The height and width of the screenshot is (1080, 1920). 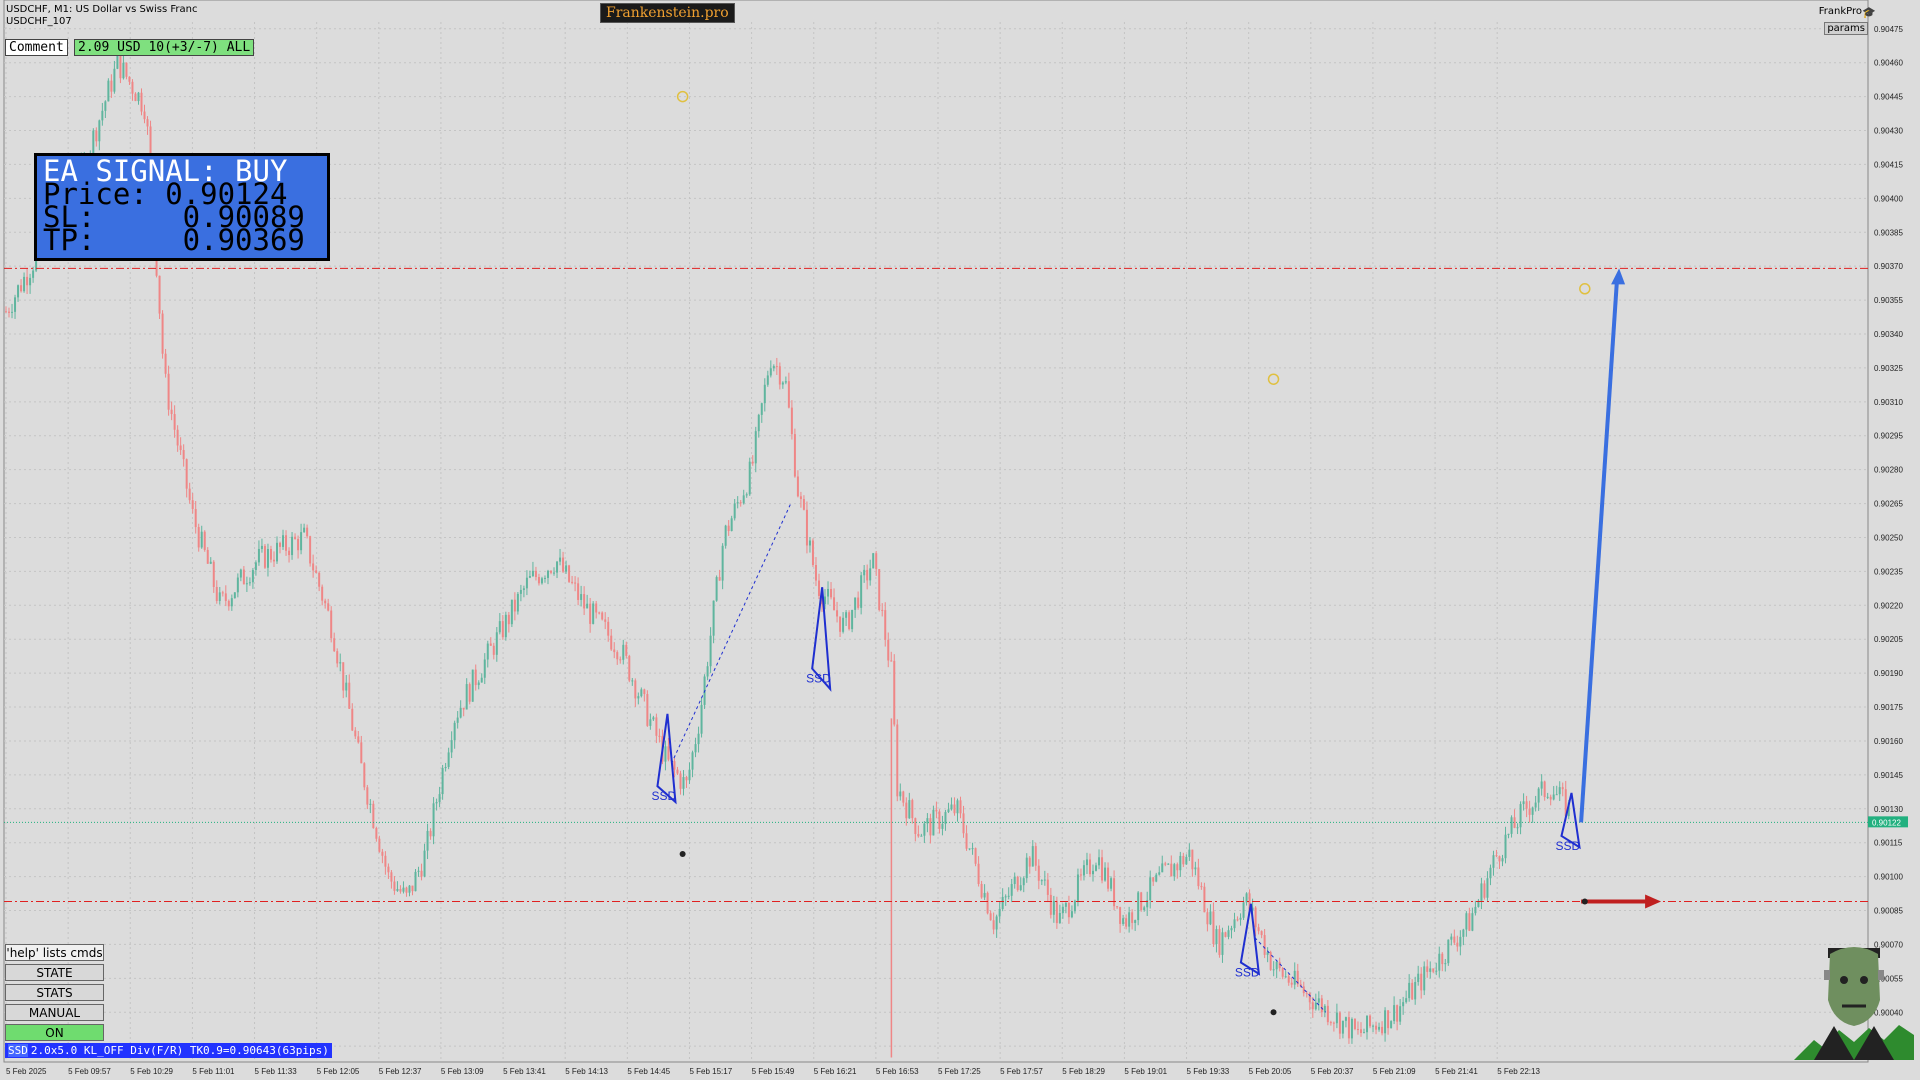 What do you see at coordinates (663, 796) in the screenshot?
I see `ssd-label: SSD` at bounding box center [663, 796].